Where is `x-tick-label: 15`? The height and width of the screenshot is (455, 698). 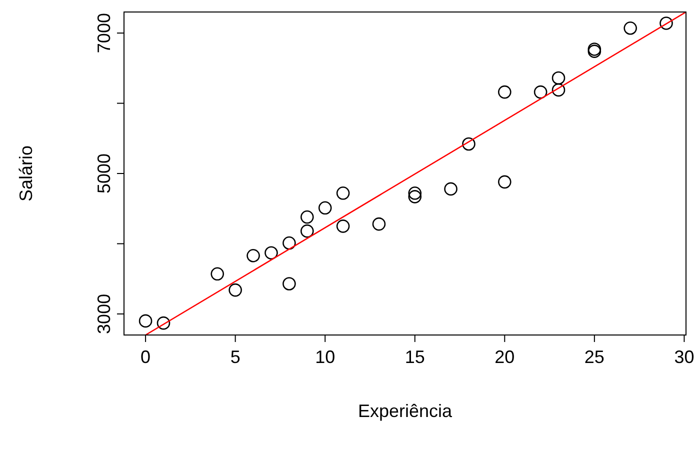
x-tick-label: 15 is located at coordinates (414, 357).